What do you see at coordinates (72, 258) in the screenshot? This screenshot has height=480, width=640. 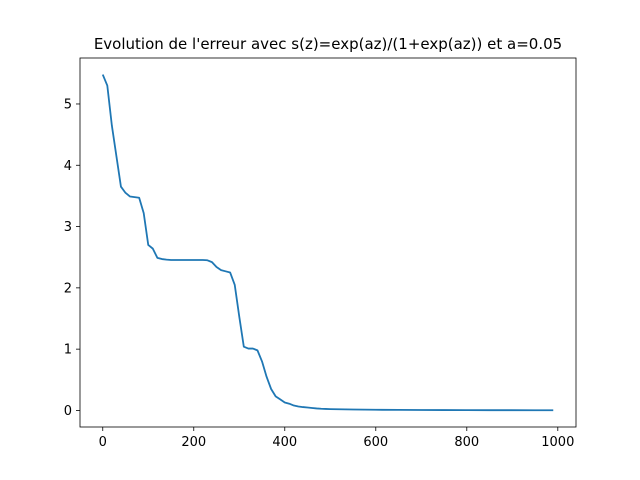 I see `y-axis: 0 1 2 3 4 5` at bounding box center [72, 258].